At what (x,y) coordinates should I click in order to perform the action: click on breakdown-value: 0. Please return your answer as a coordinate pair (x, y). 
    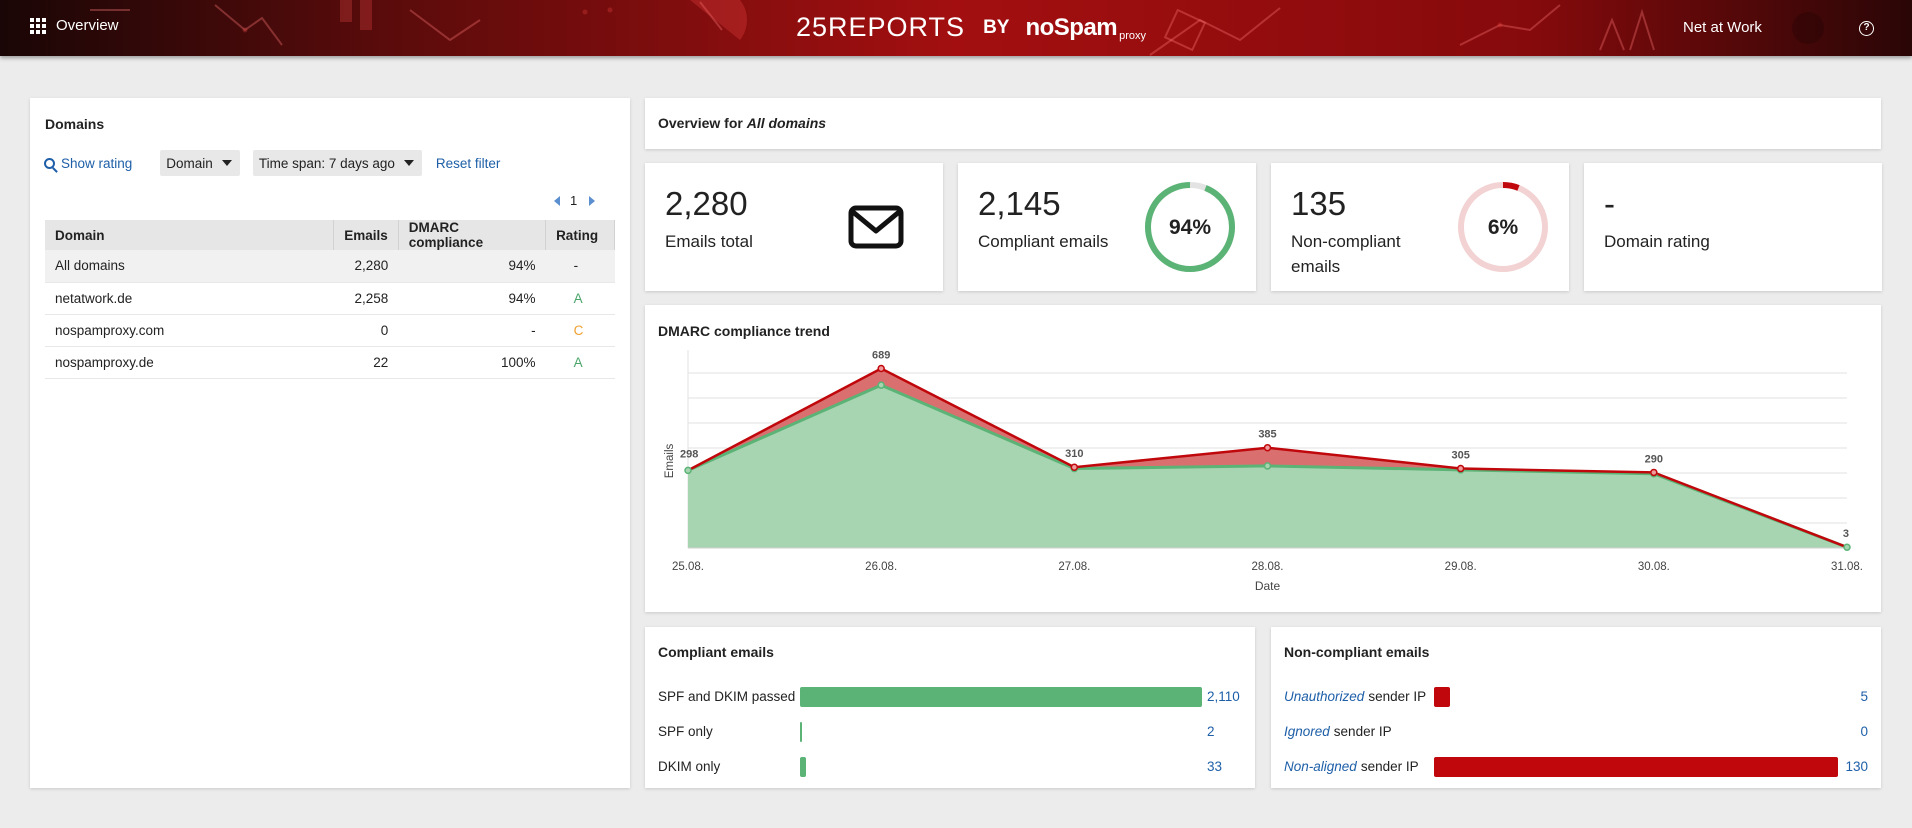
    Looking at the image, I should click on (1864, 731).